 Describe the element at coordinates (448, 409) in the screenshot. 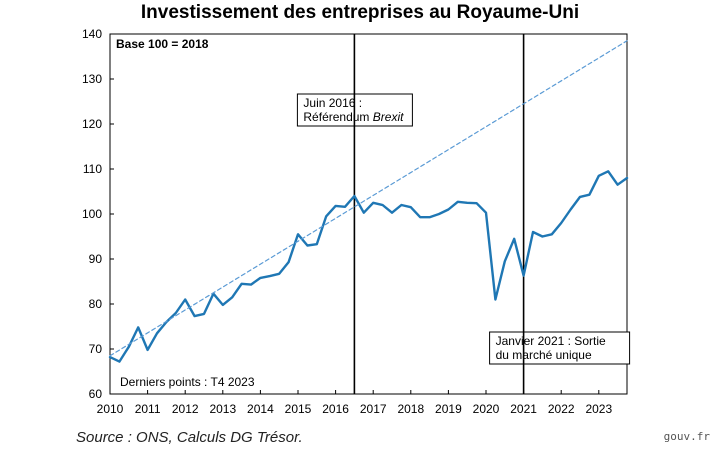

I see `x-tick-label: 2019` at that location.